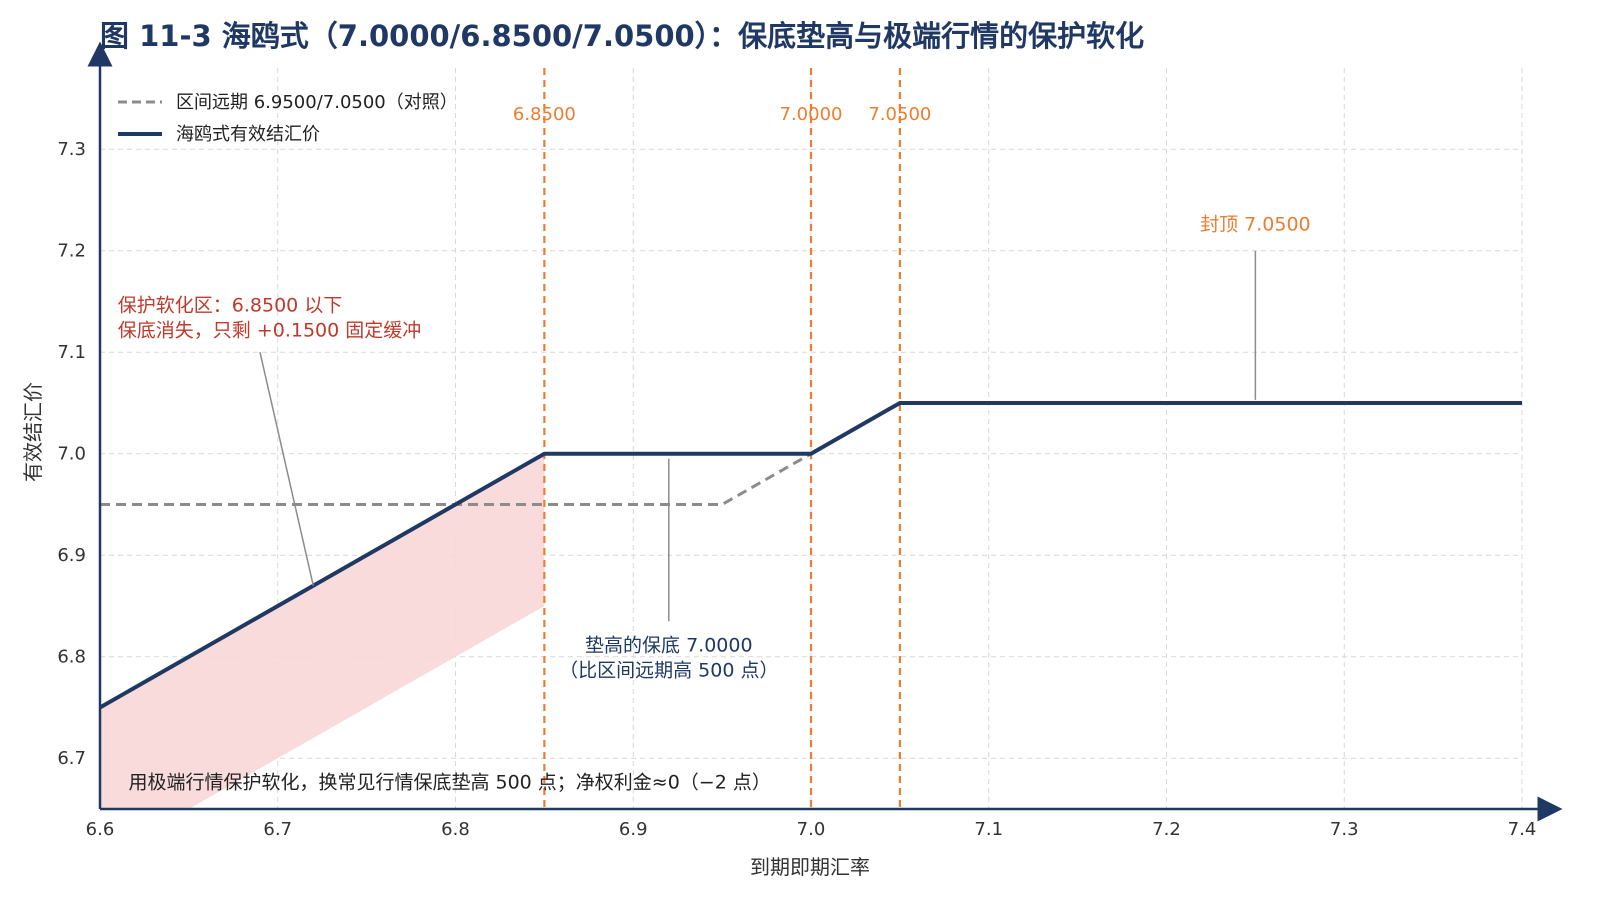  I want to click on y-tick-label: 7.2, so click(71, 251).